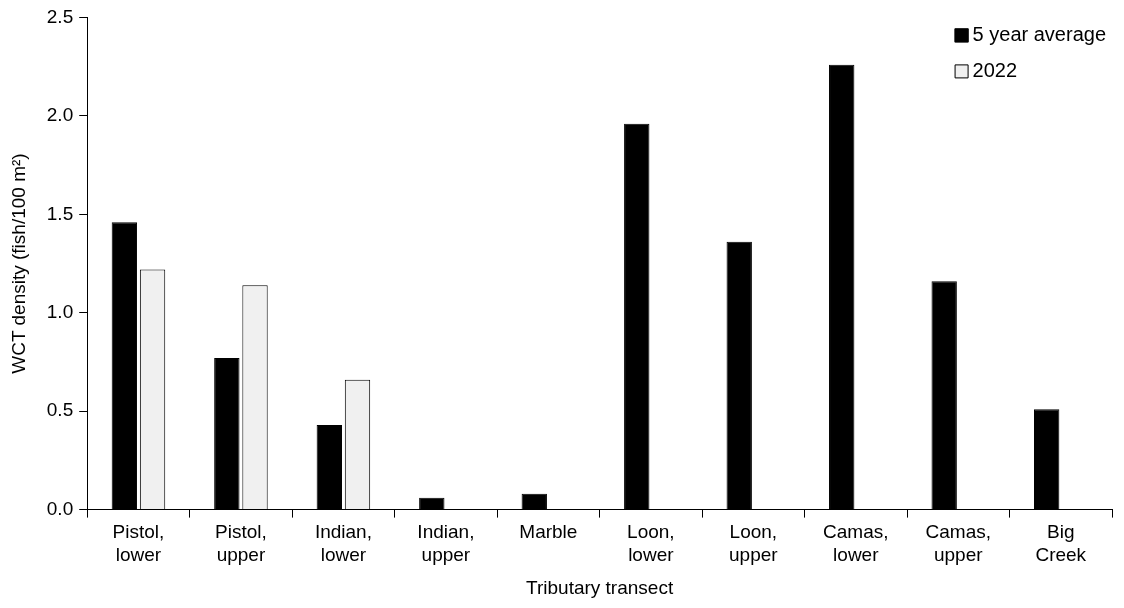 The image size is (1124, 608). What do you see at coordinates (1039, 33) in the screenshot?
I see `legend-label: 5 year average` at bounding box center [1039, 33].